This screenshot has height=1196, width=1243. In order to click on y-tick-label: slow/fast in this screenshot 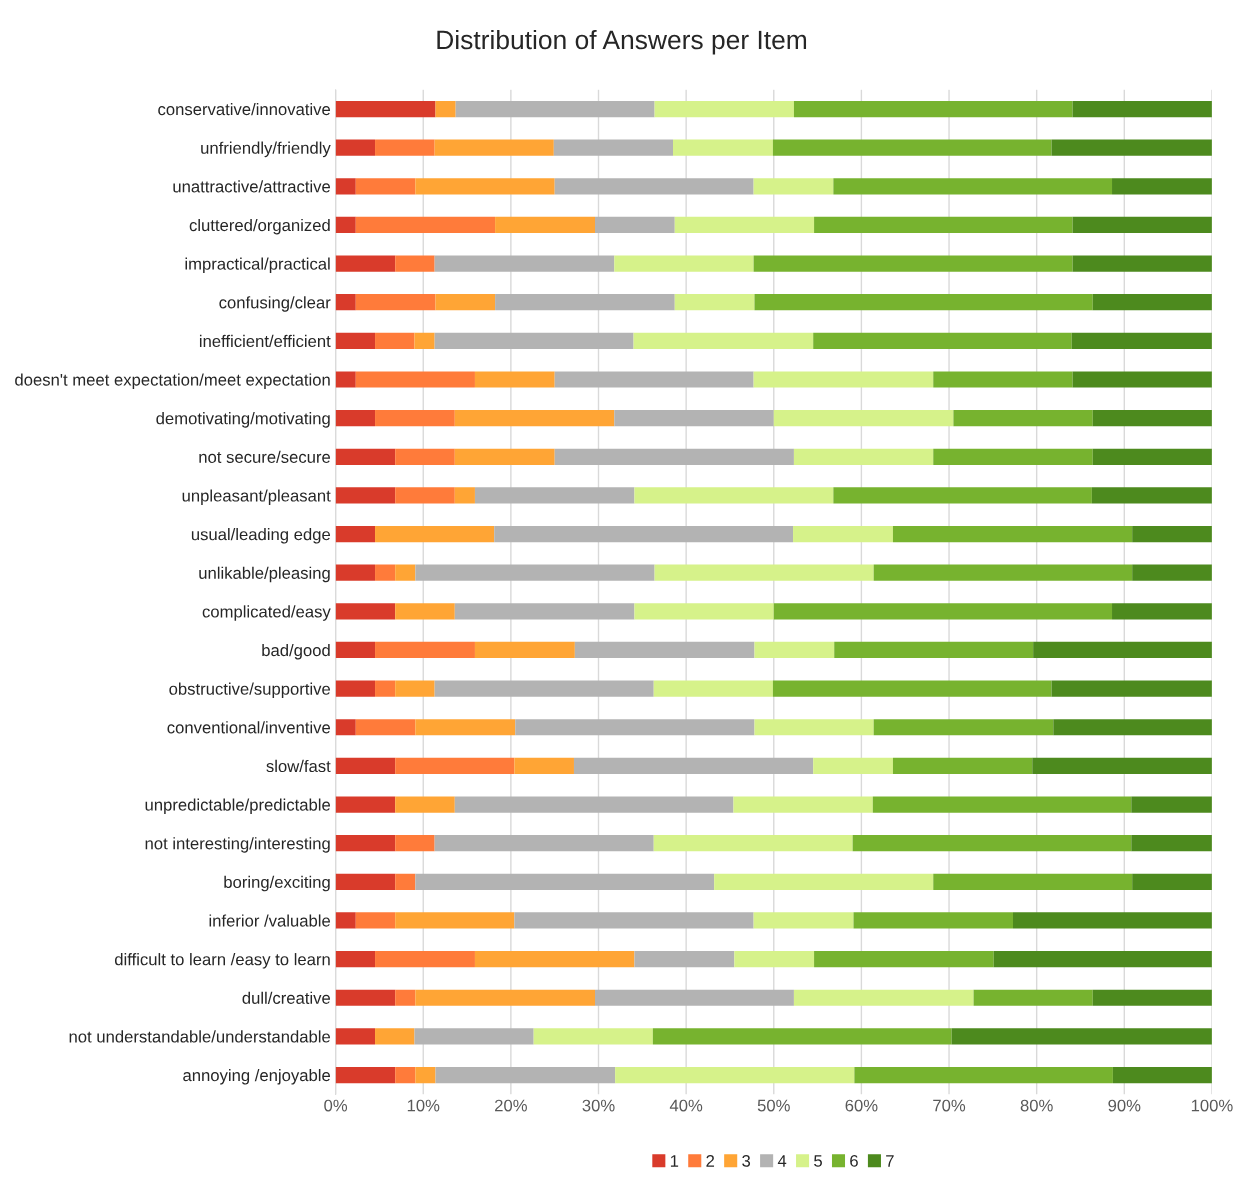, I will do `click(298, 766)`.